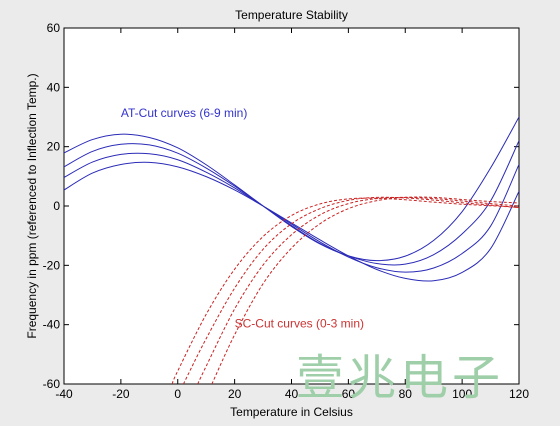 The image size is (560, 426). Describe the element at coordinates (54, 147) in the screenshot. I see `y-tick-label: 20` at that location.